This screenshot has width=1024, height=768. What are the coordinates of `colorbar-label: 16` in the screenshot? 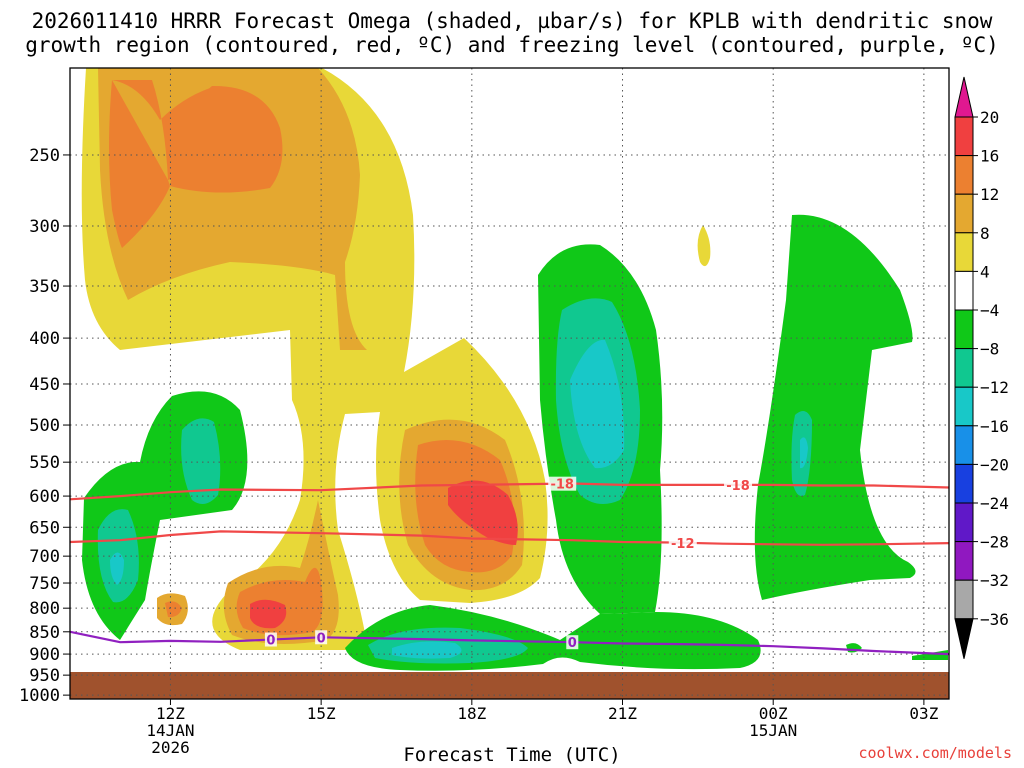 It's located at (989, 156).